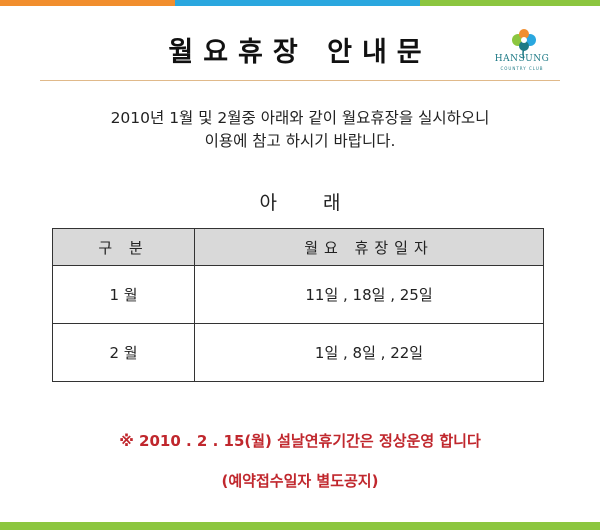  What do you see at coordinates (524, 44) in the screenshot?
I see `flower-logo-icon` at bounding box center [524, 44].